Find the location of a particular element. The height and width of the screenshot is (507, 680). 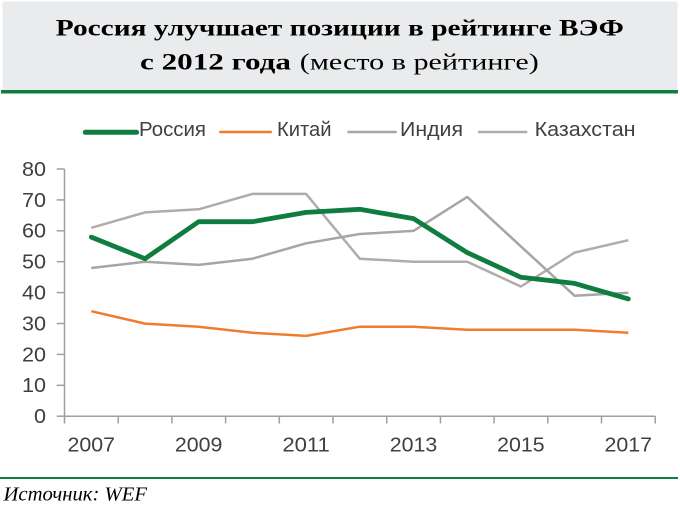

svg-text: Казахстан is located at coordinates (585, 130).